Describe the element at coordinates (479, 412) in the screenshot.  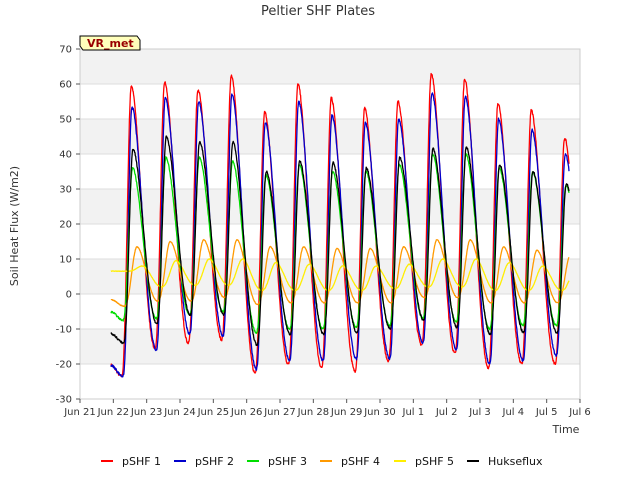
I see `x-tick-label: Jul 3` at that location.